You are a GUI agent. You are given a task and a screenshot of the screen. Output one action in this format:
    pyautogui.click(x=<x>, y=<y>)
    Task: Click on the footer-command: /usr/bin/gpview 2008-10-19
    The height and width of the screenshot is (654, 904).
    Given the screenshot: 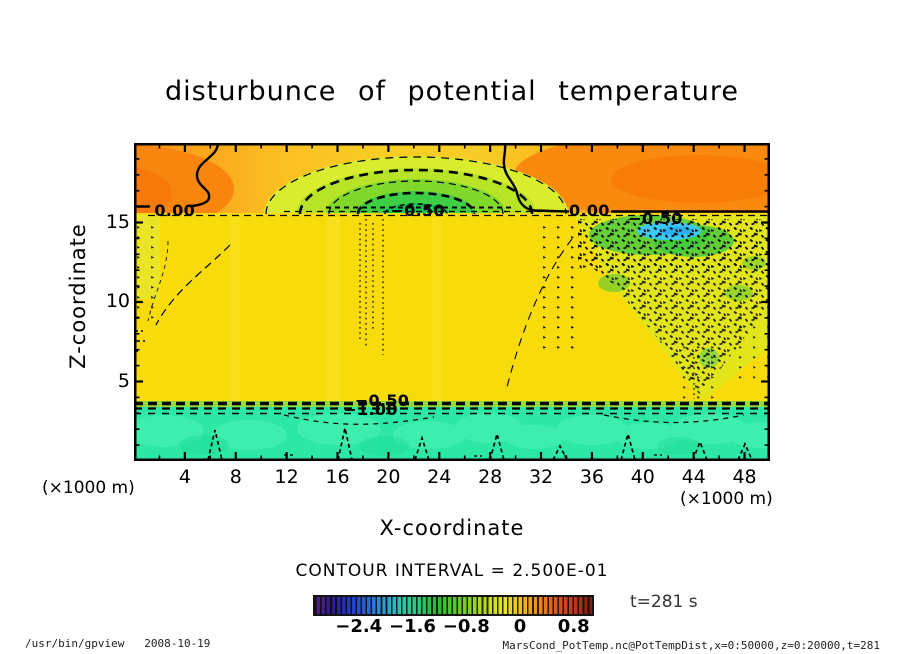 What is the action you would take?
    pyautogui.click(x=118, y=643)
    